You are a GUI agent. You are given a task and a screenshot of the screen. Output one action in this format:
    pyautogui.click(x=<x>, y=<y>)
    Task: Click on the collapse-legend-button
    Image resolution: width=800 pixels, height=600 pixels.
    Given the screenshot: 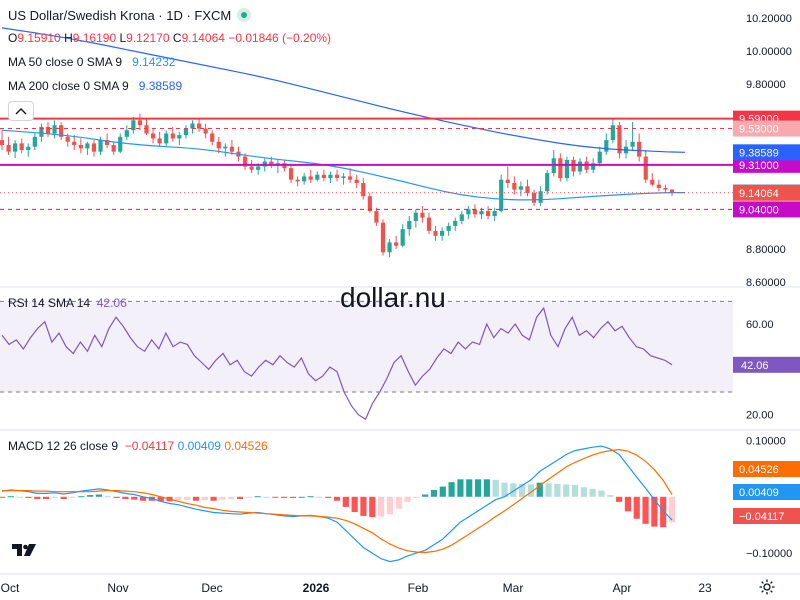 What is the action you would take?
    pyautogui.click(x=21, y=111)
    